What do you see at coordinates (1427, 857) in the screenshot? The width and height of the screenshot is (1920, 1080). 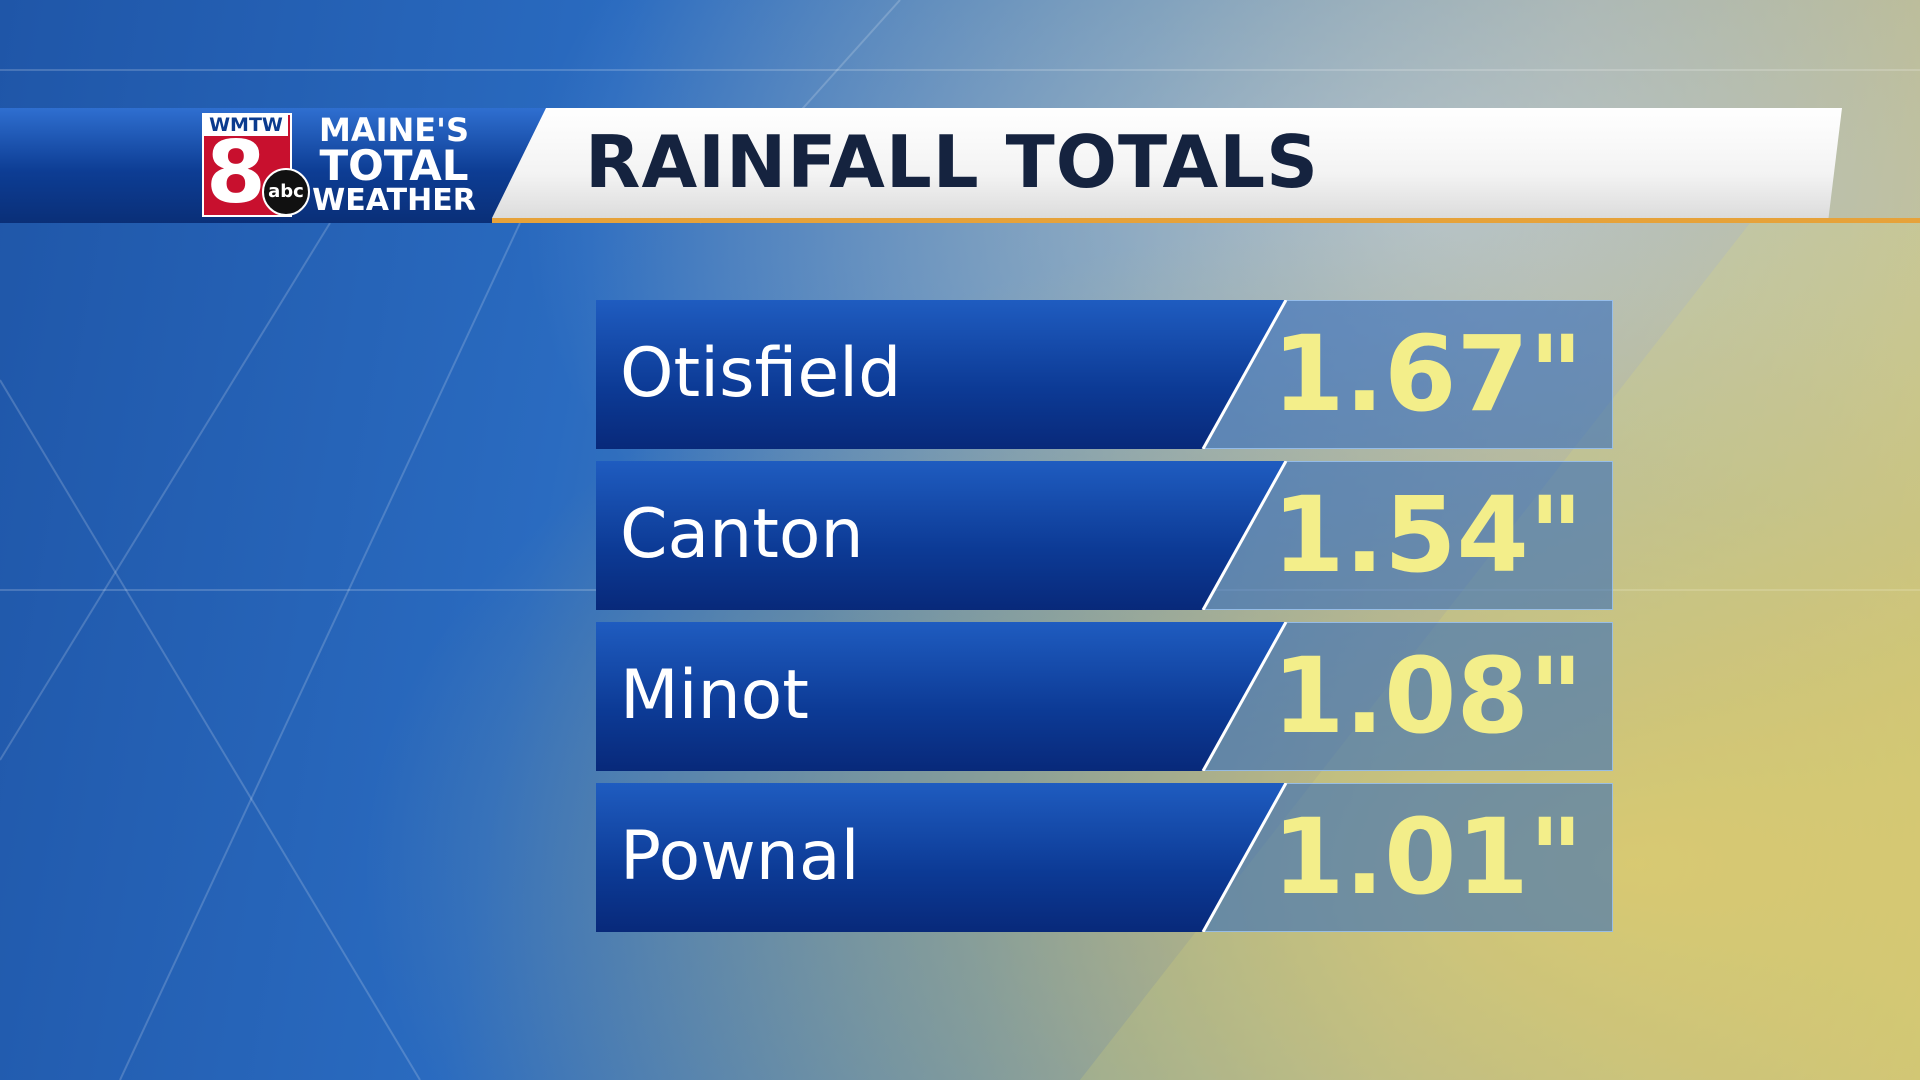 I see `rainfall-total: 1.01"` at bounding box center [1427, 857].